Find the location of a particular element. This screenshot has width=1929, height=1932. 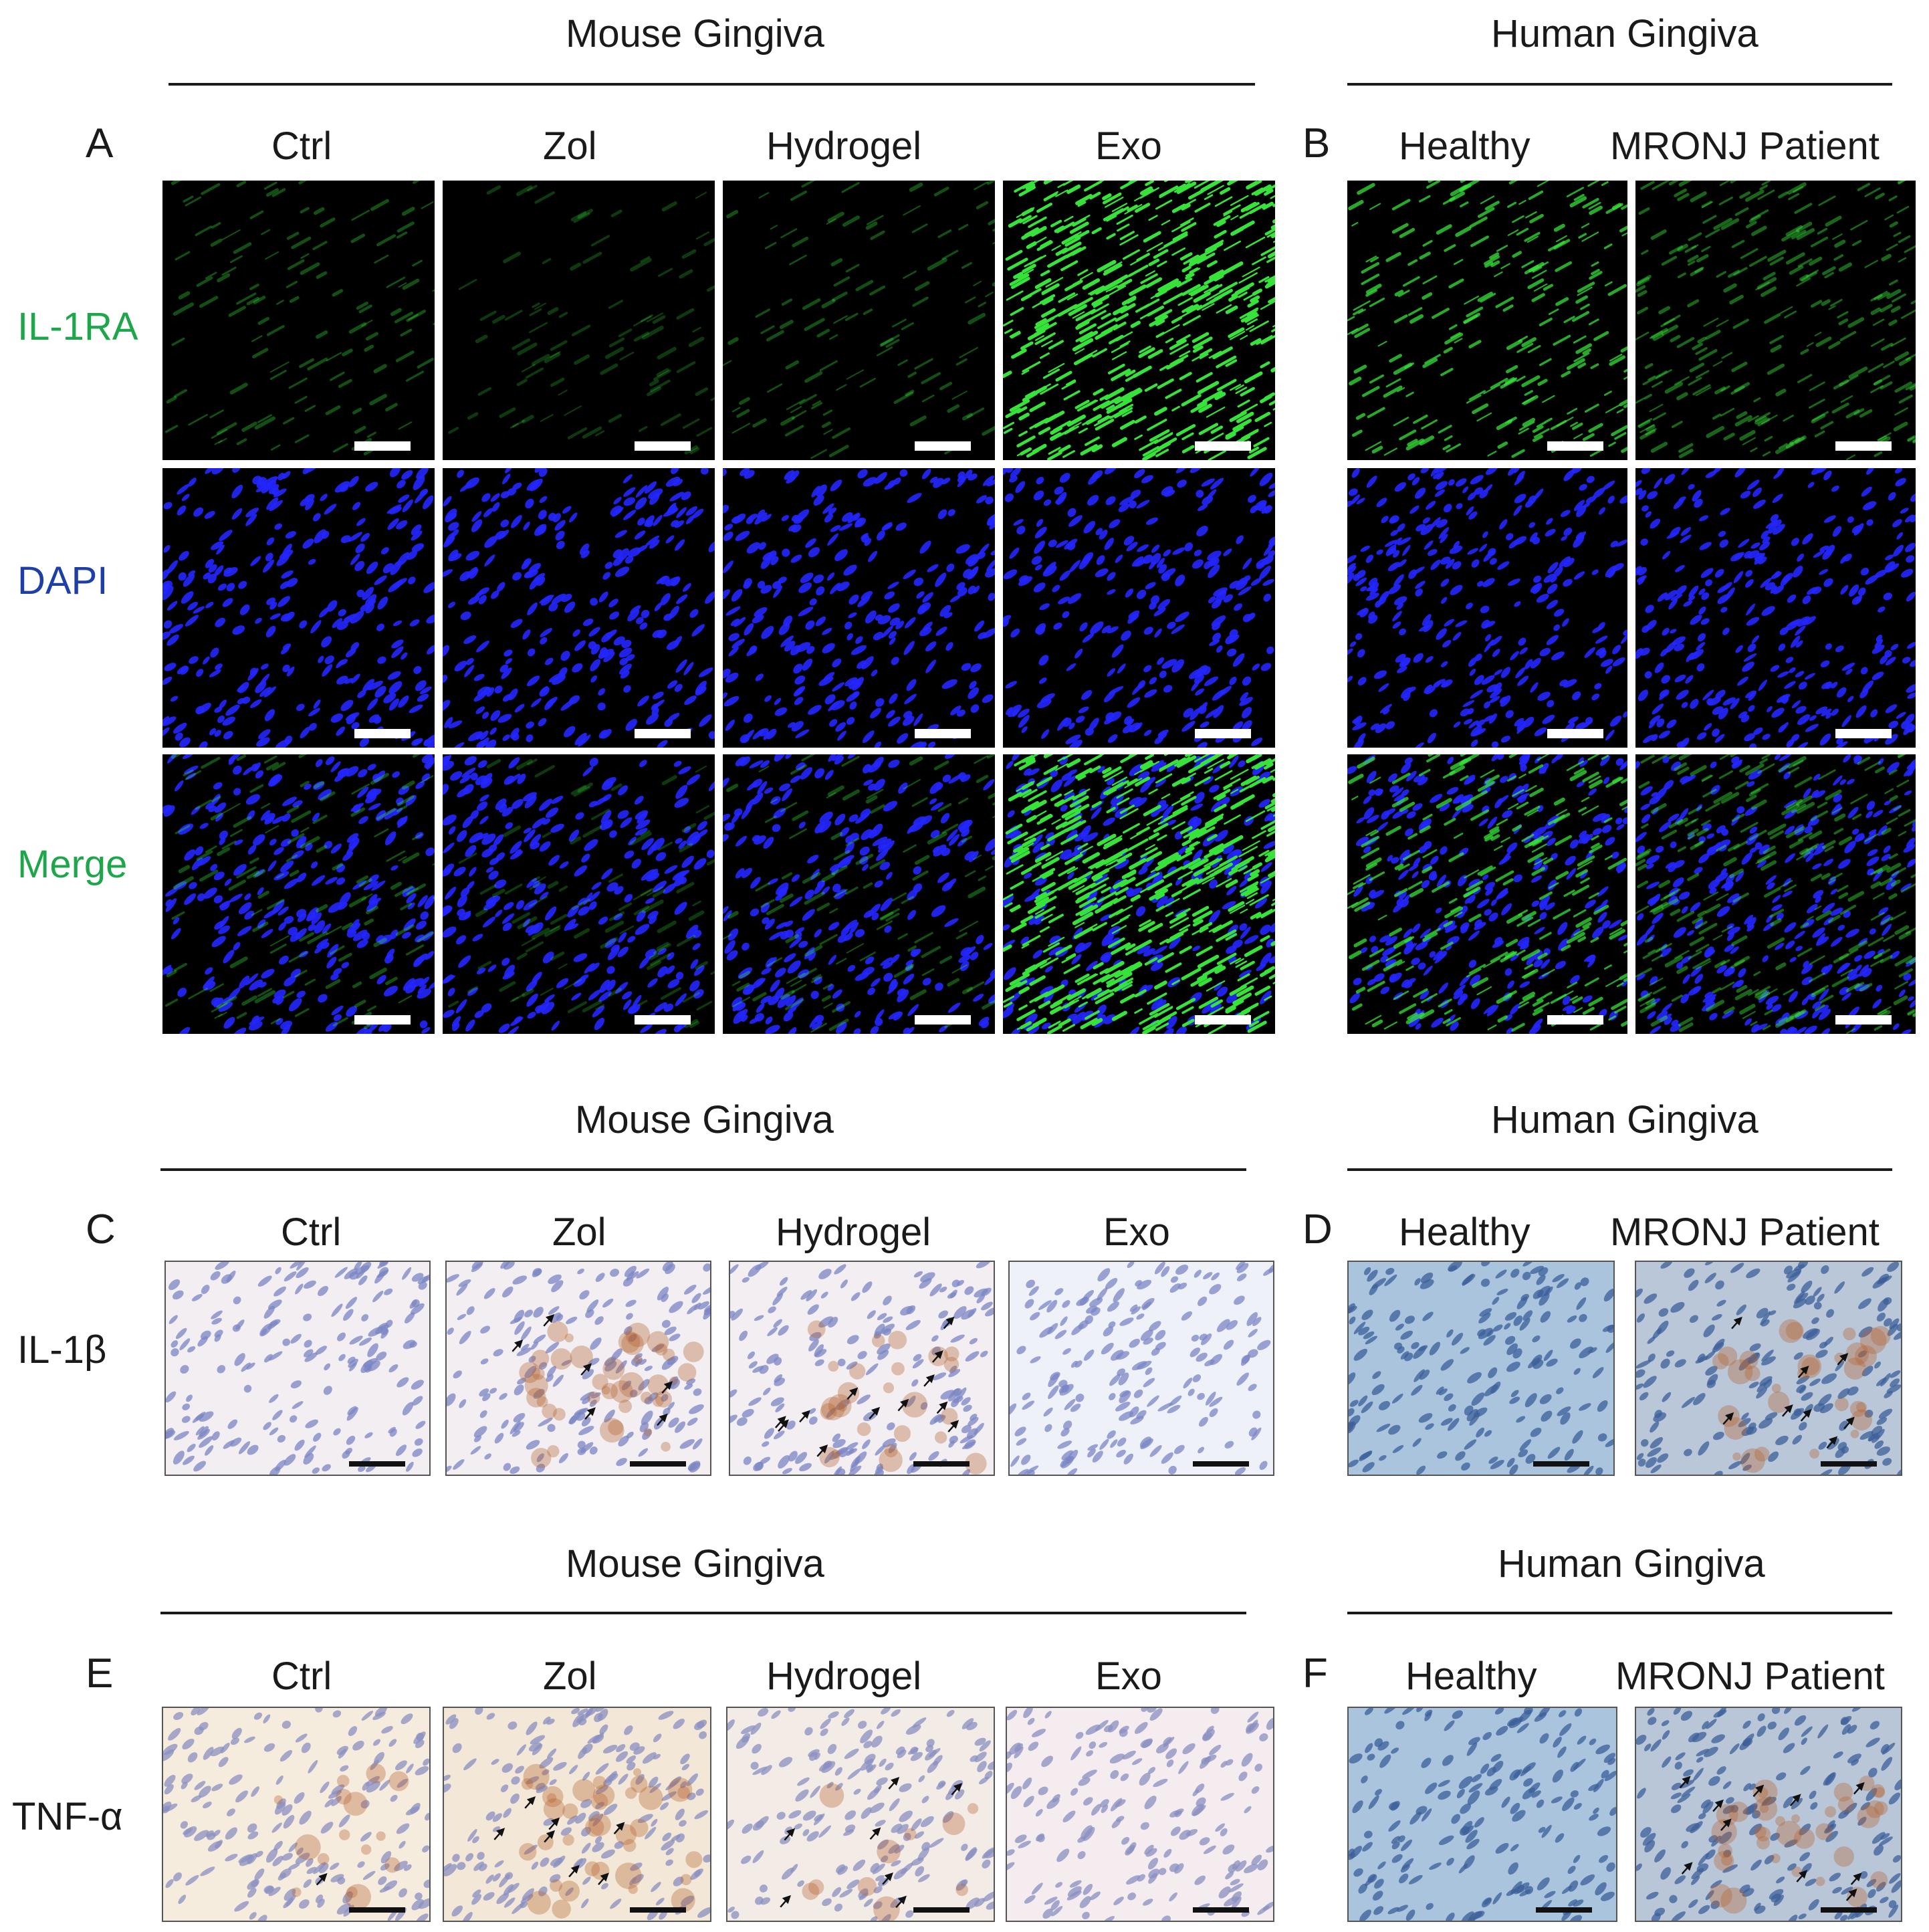

if-panel-b-r0-c0 is located at coordinates (1487, 320).